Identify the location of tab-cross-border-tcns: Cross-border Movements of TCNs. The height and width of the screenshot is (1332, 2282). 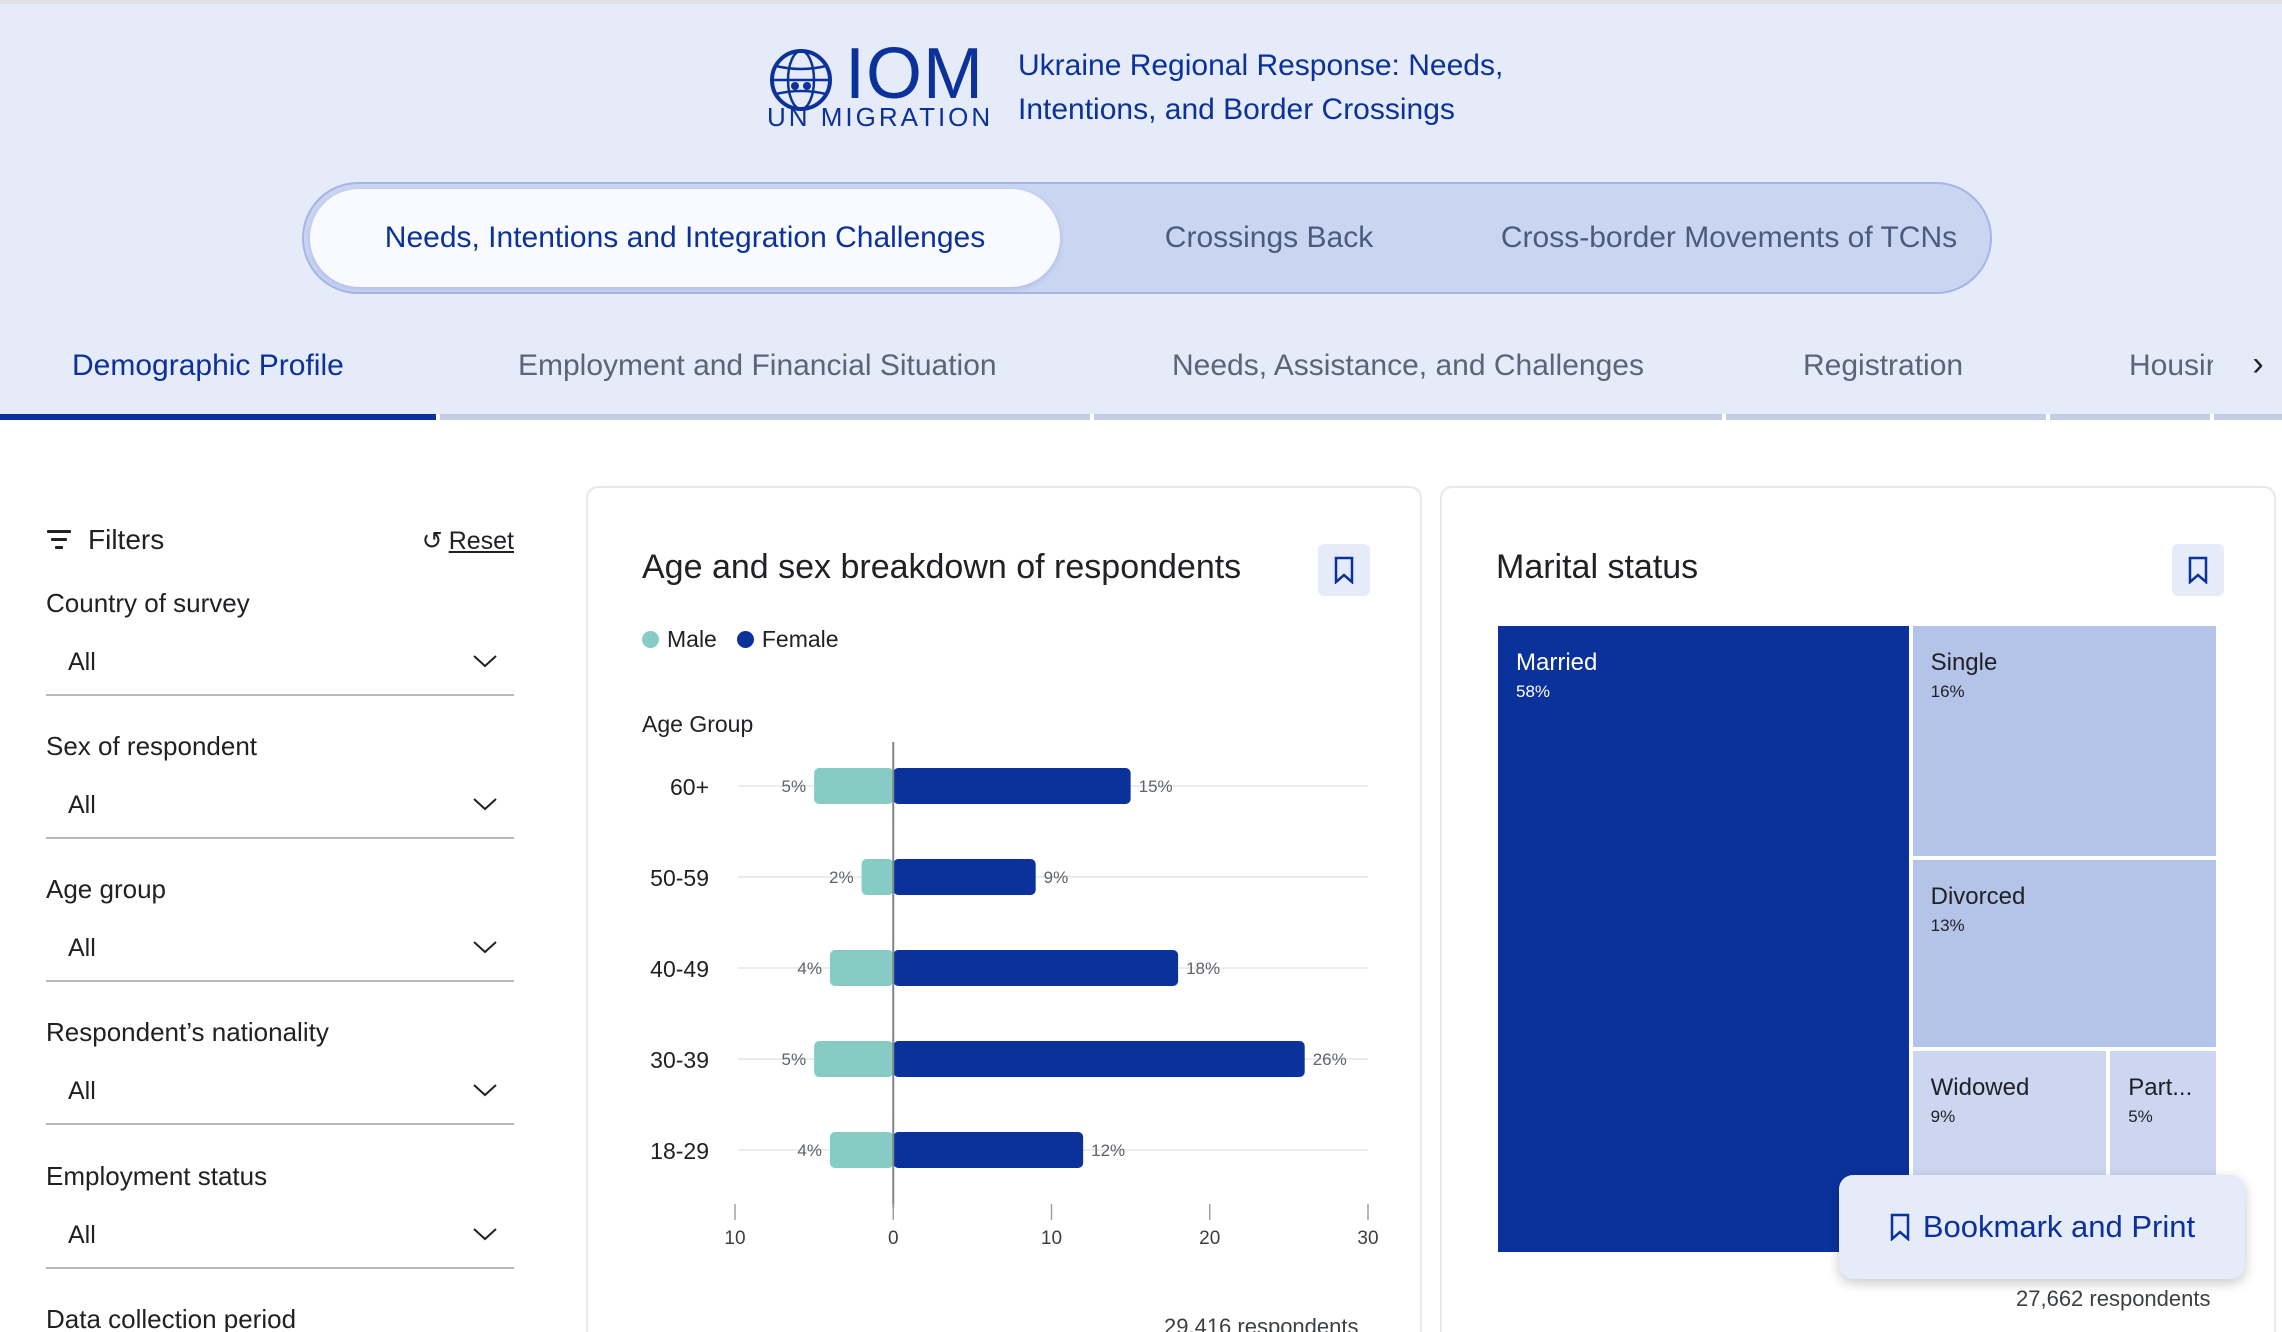
(1729, 237).